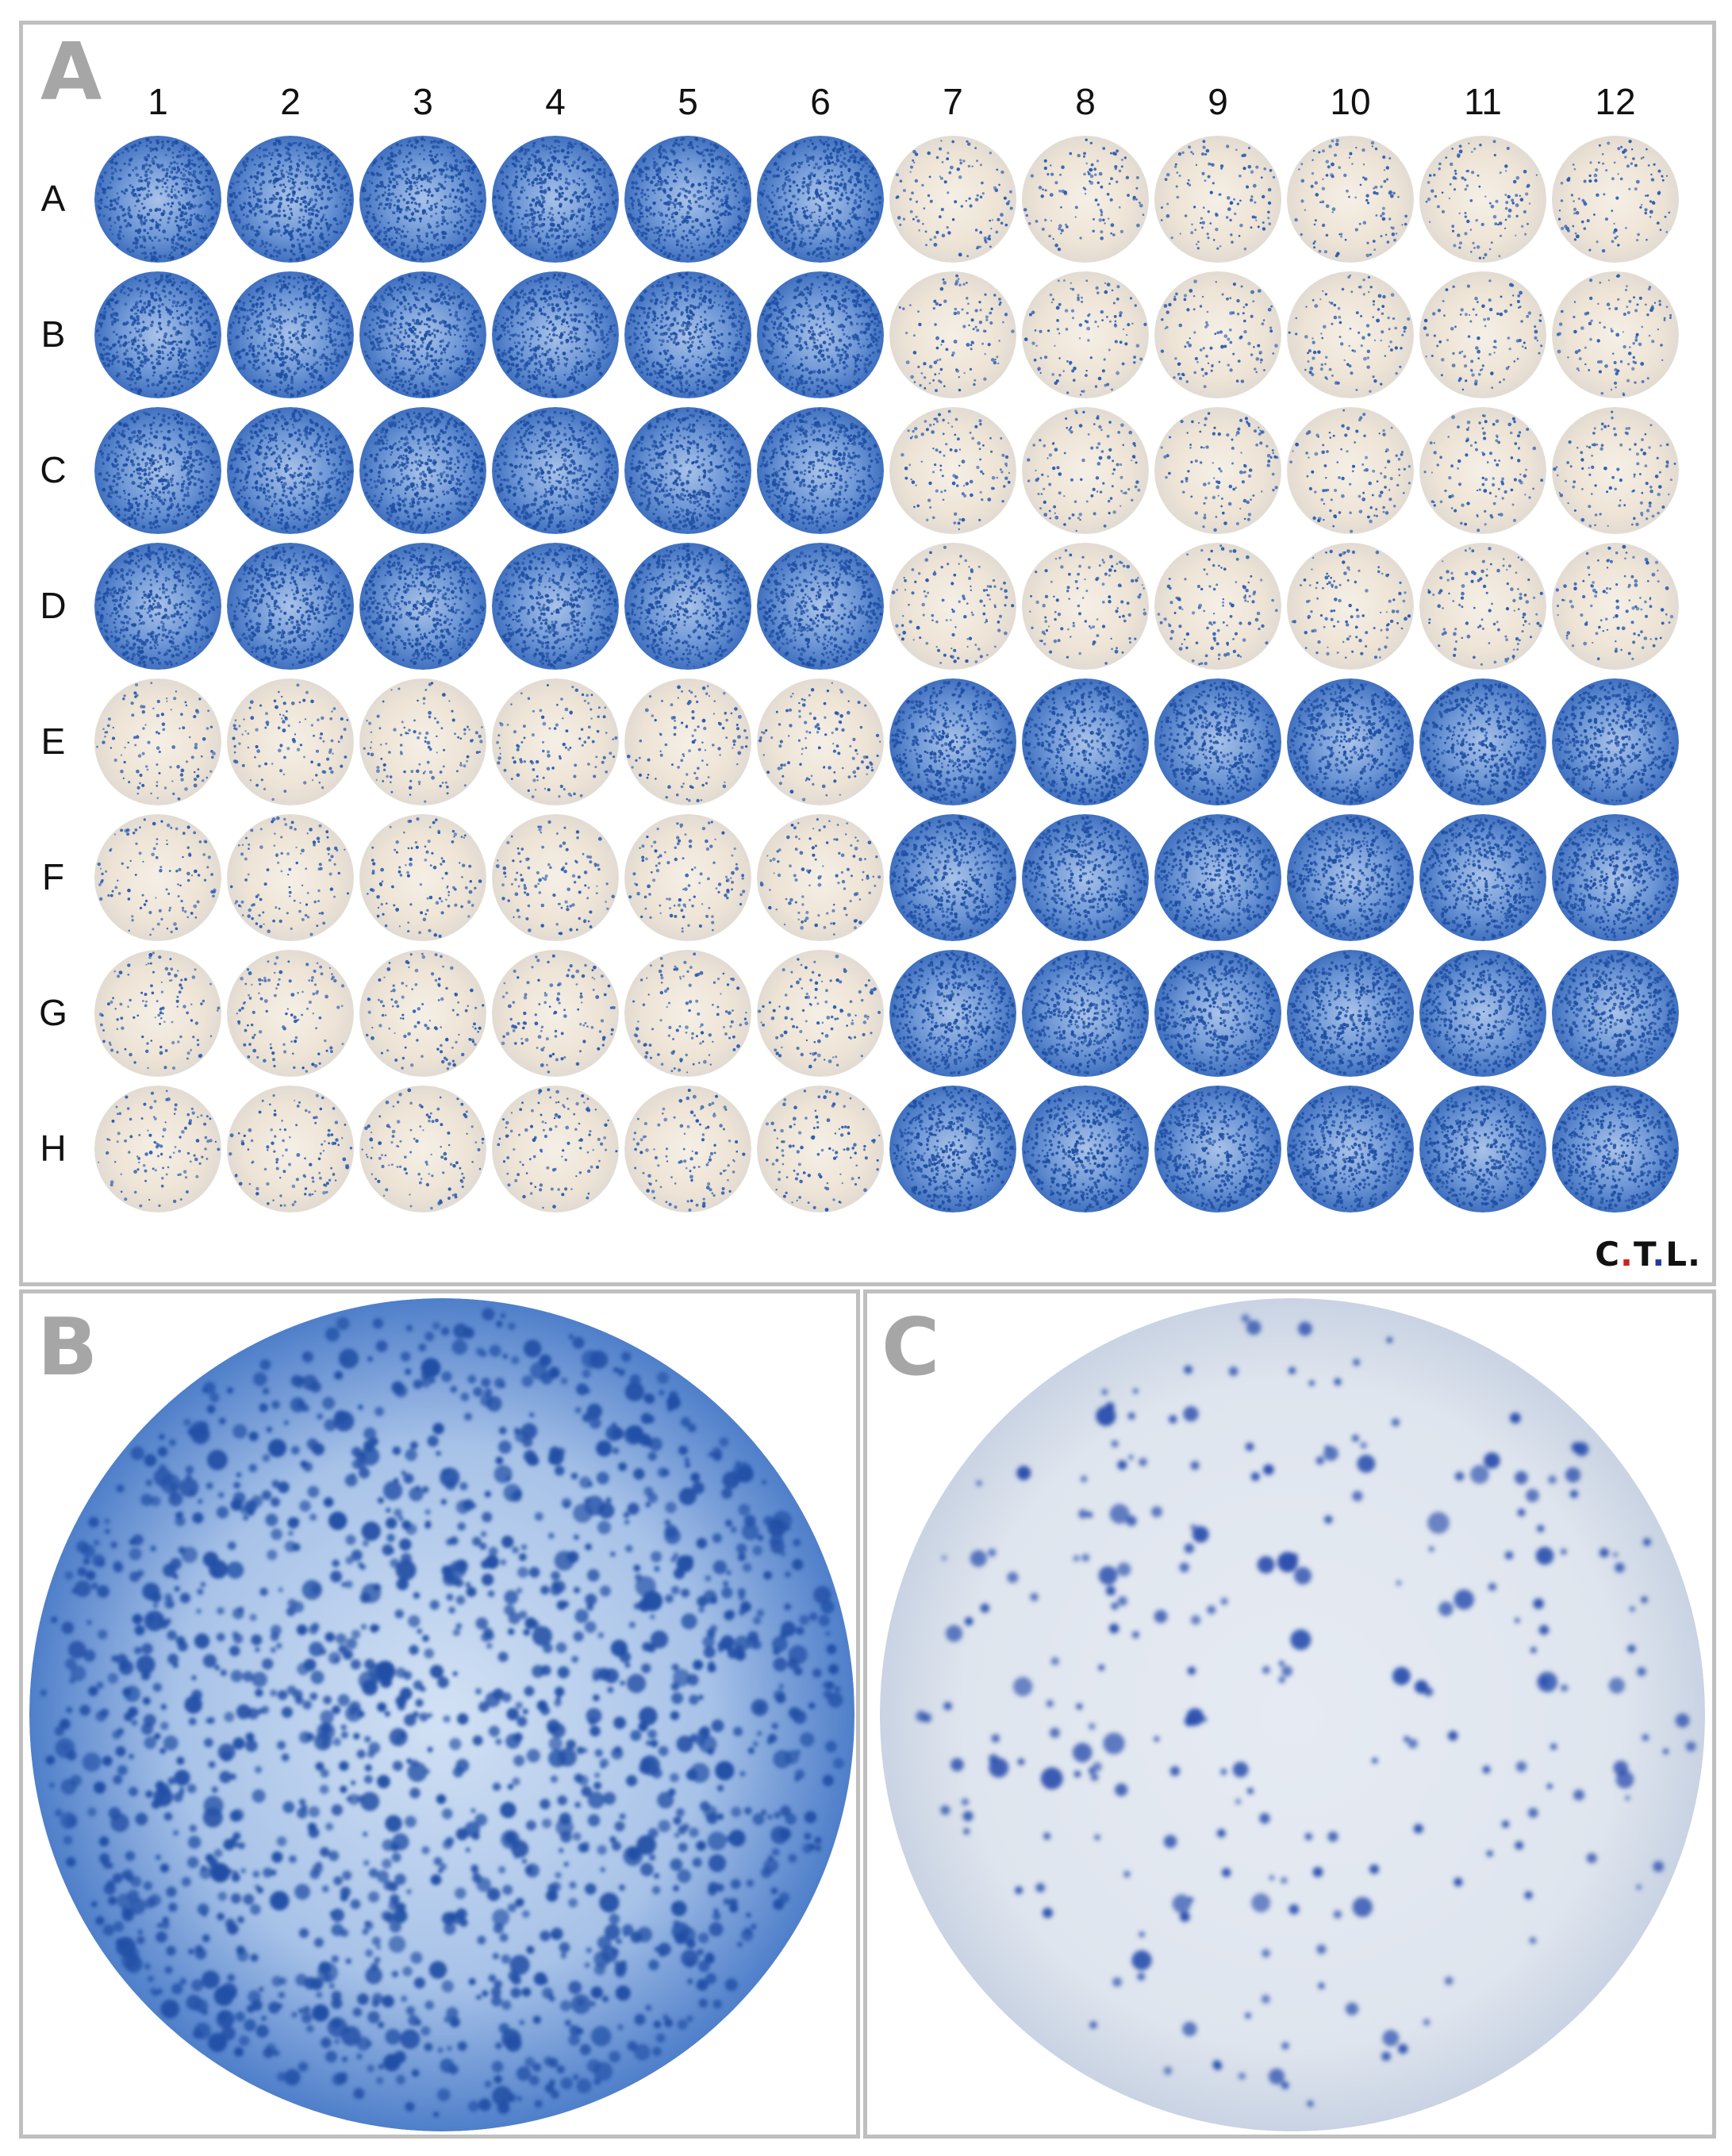 The height and width of the screenshot is (2156, 1732). Describe the element at coordinates (423, 101) in the screenshot. I see `column-label-3: 3` at that location.